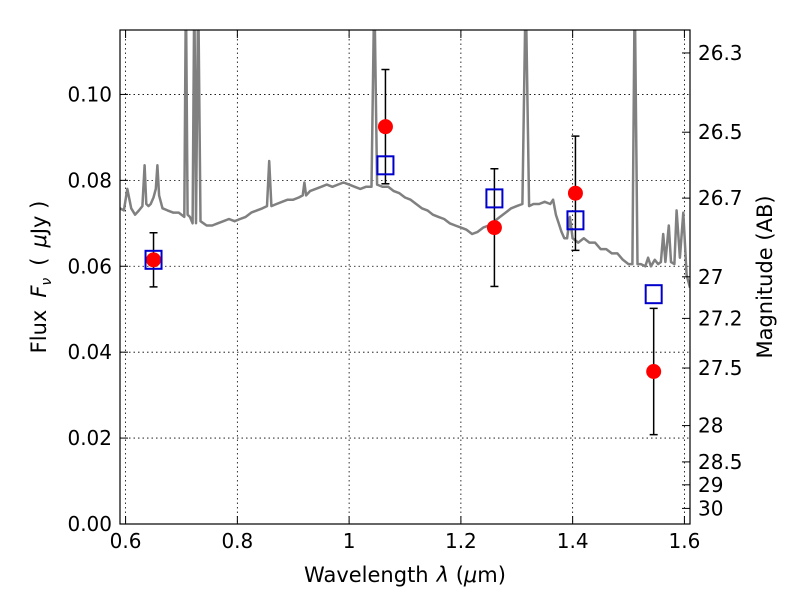 Image resolution: width=800 pixels, height=600 pixels. I want to click on y-axis-label-subscript: ν, so click(47, 282).